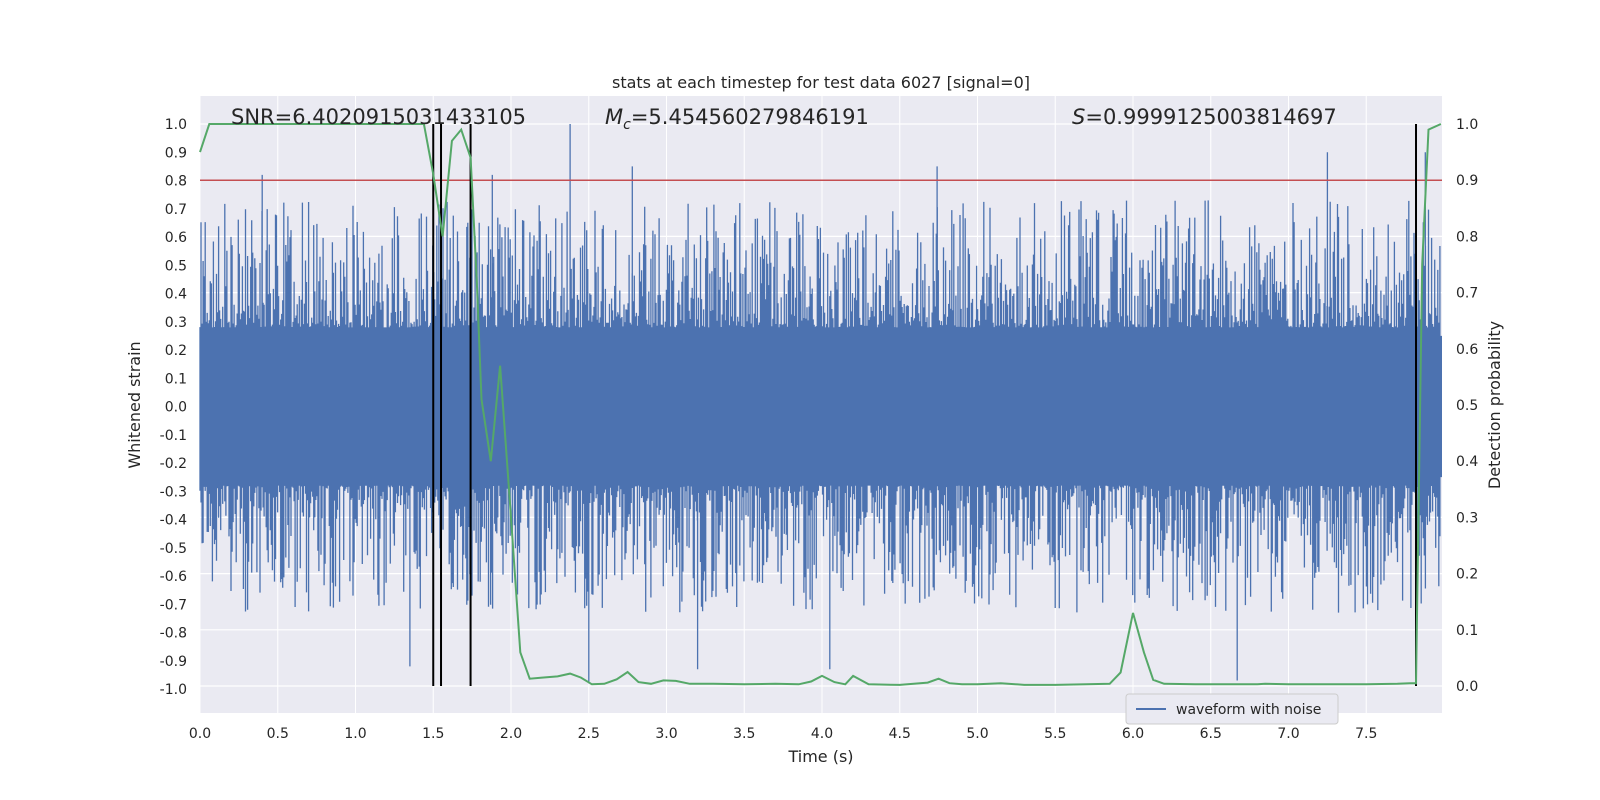 The height and width of the screenshot is (800, 1600). Describe the element at coordinates (1467, 518) in the screenshot. I see `y2-tick-label: 0.3` at that location.